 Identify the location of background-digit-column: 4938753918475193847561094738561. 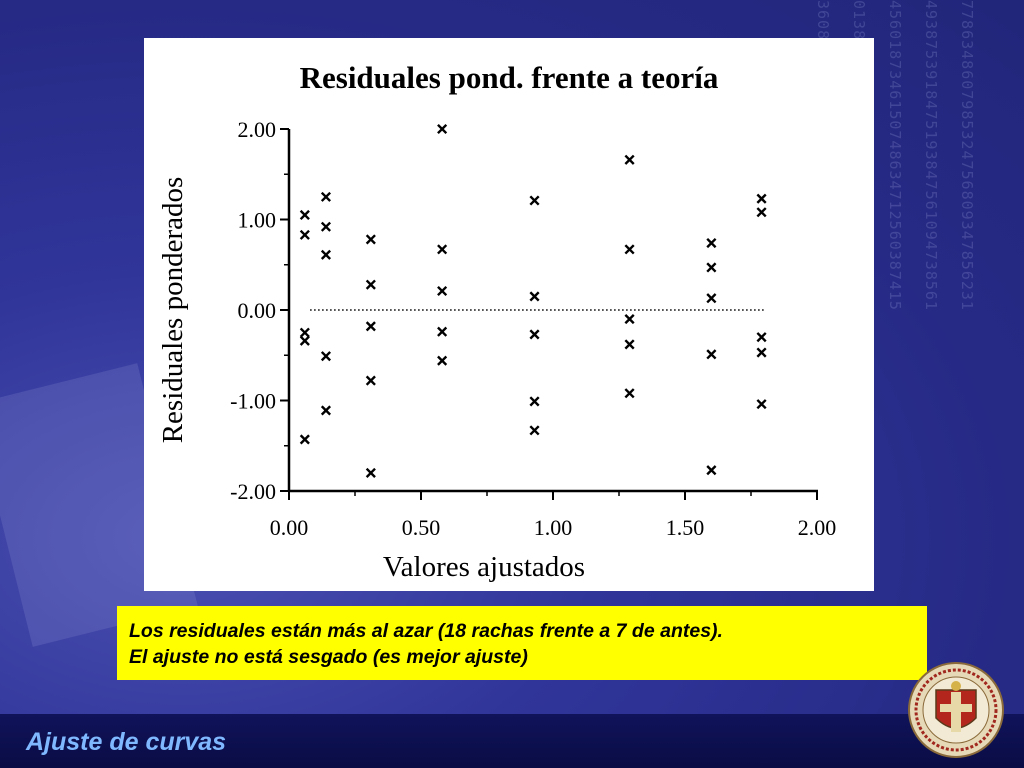
(931, 155).